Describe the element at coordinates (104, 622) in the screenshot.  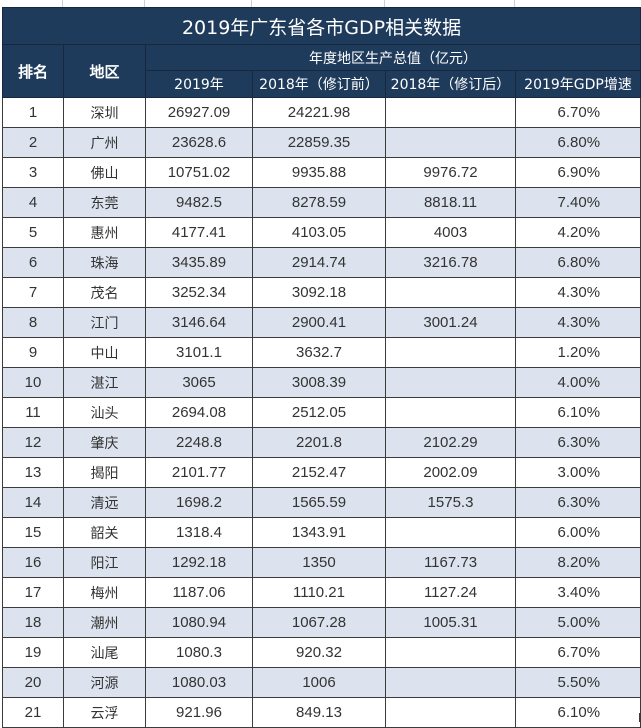
I see `city-cell: 潮州` at that location.